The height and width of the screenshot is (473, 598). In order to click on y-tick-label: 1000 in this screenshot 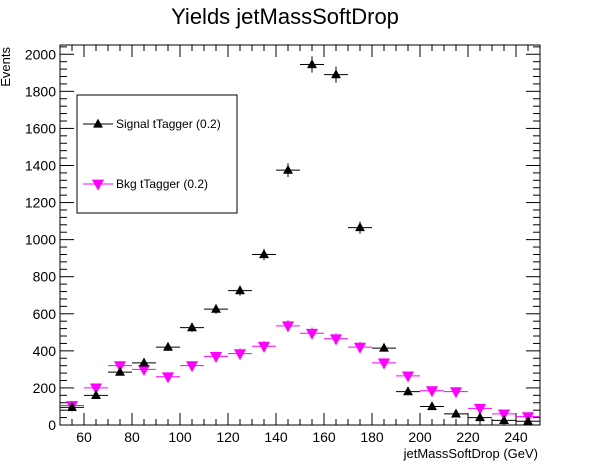, I will do `click(40, 240)`.